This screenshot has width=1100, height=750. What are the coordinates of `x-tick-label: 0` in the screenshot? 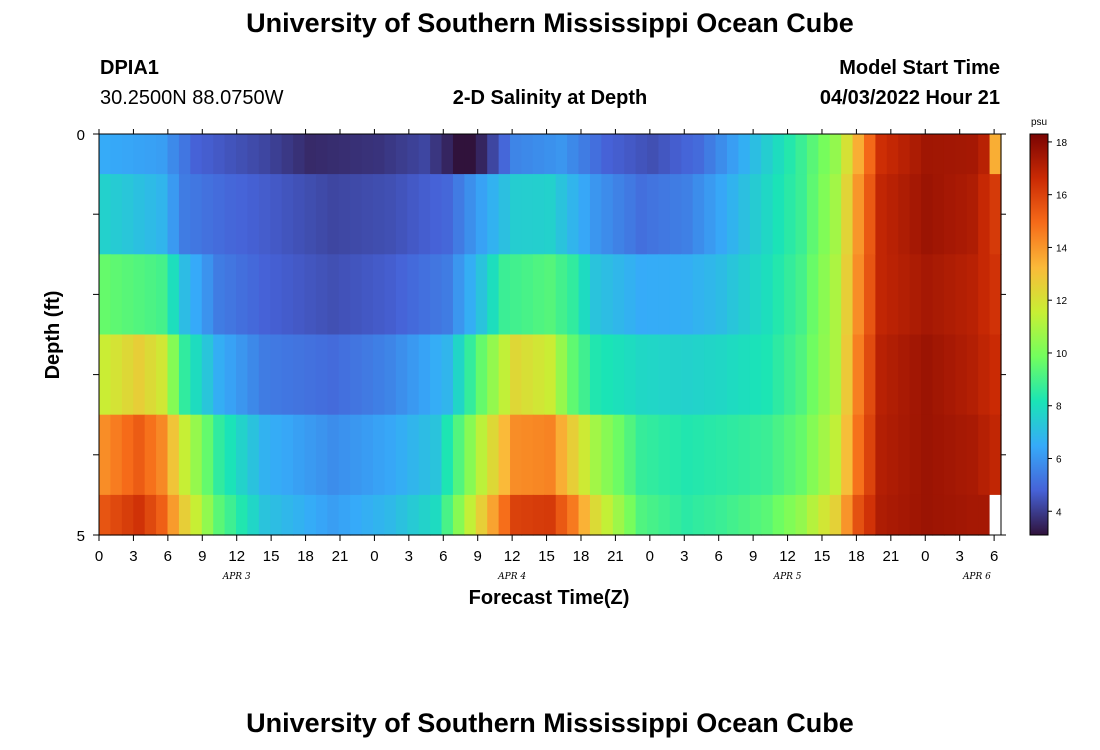 It's located at (99, 556).